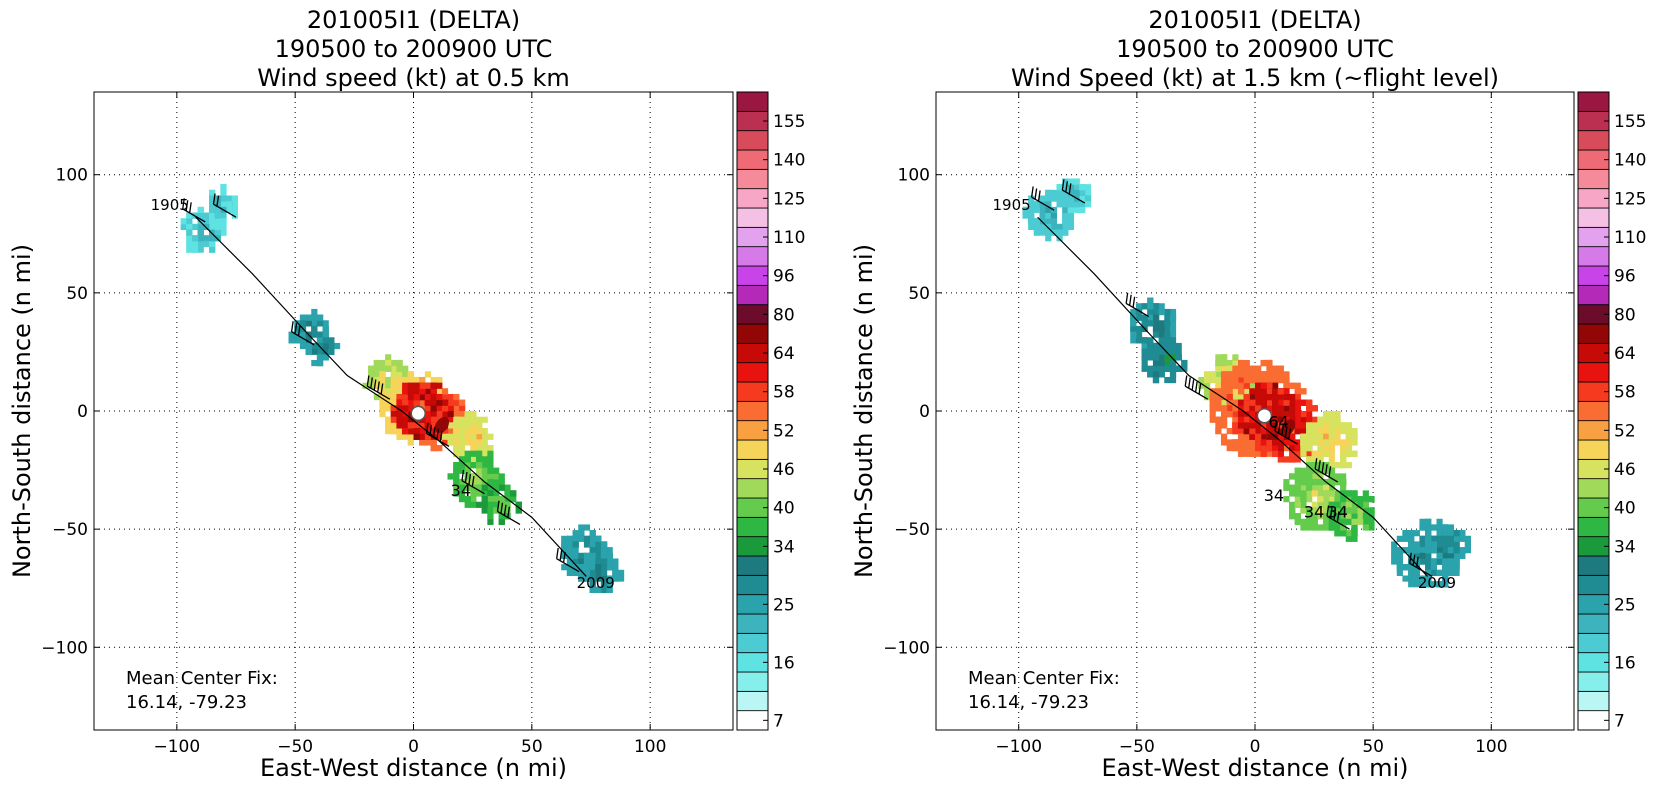  Describe the element at coordinates (295, 747) in the screenshot. I see `x-tick-label: −50` at that location.